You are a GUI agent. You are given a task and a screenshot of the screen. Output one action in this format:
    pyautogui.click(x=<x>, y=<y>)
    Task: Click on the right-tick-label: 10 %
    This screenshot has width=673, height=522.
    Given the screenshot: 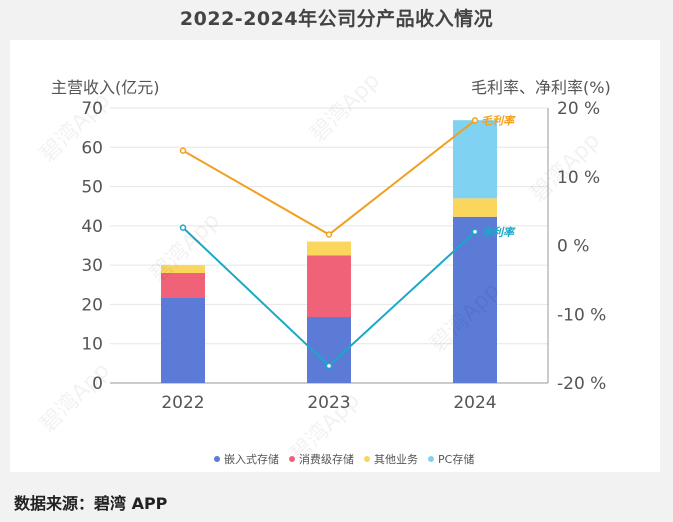 What is the action you would take?
    pyautogui.click(x=578, y=178)
    